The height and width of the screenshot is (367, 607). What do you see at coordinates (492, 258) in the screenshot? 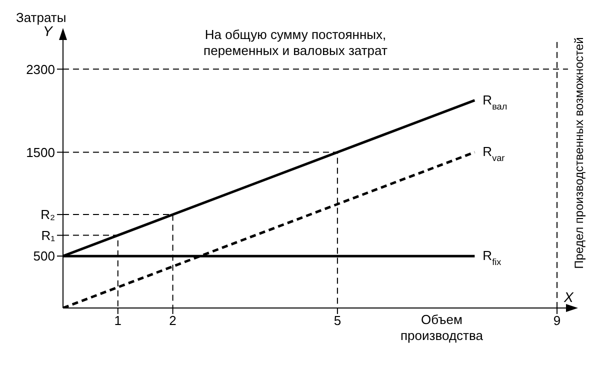
I see `series-label: R$_{fix}$` at bounding box center [492, 258].